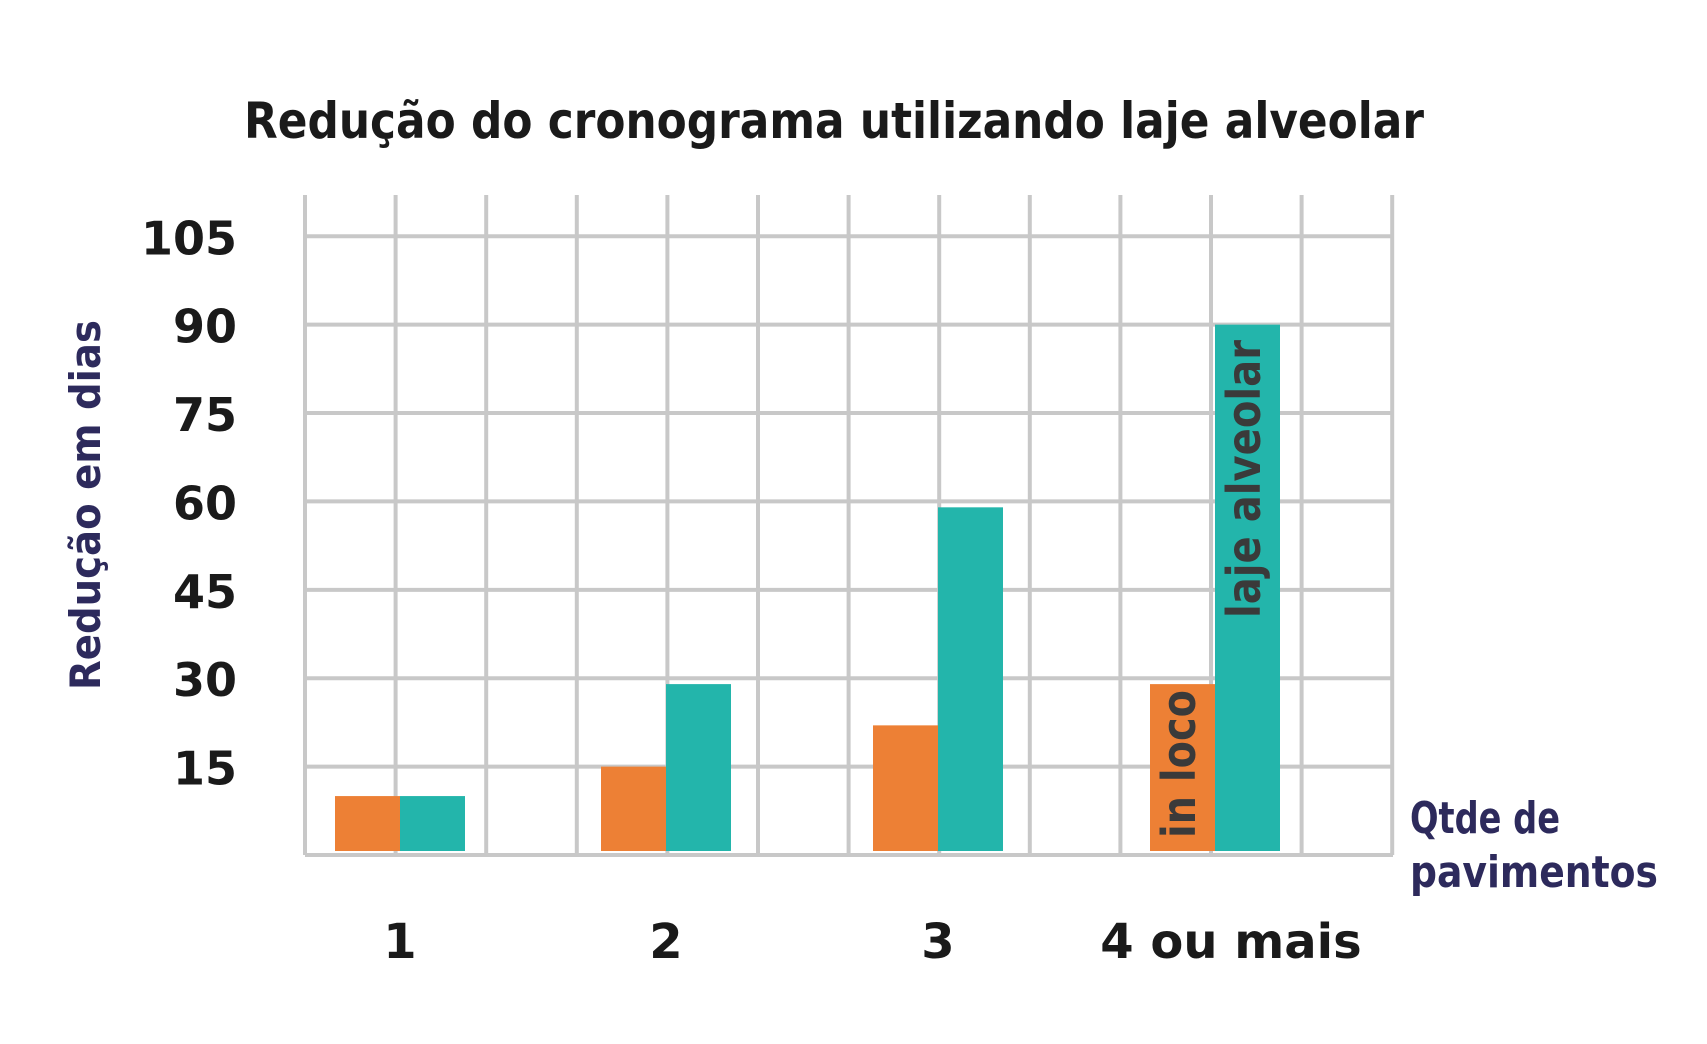  What do you see at coordinates (399, 942) in the screenshot?
I see `x-tick-label: 1` at bounding box center [399, 942].